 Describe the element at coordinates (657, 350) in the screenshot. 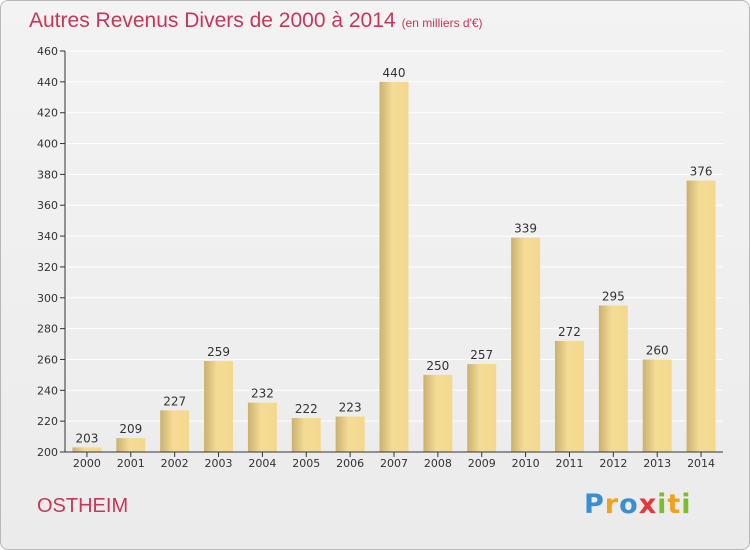

I see `bar-value-label: 260` at that location.